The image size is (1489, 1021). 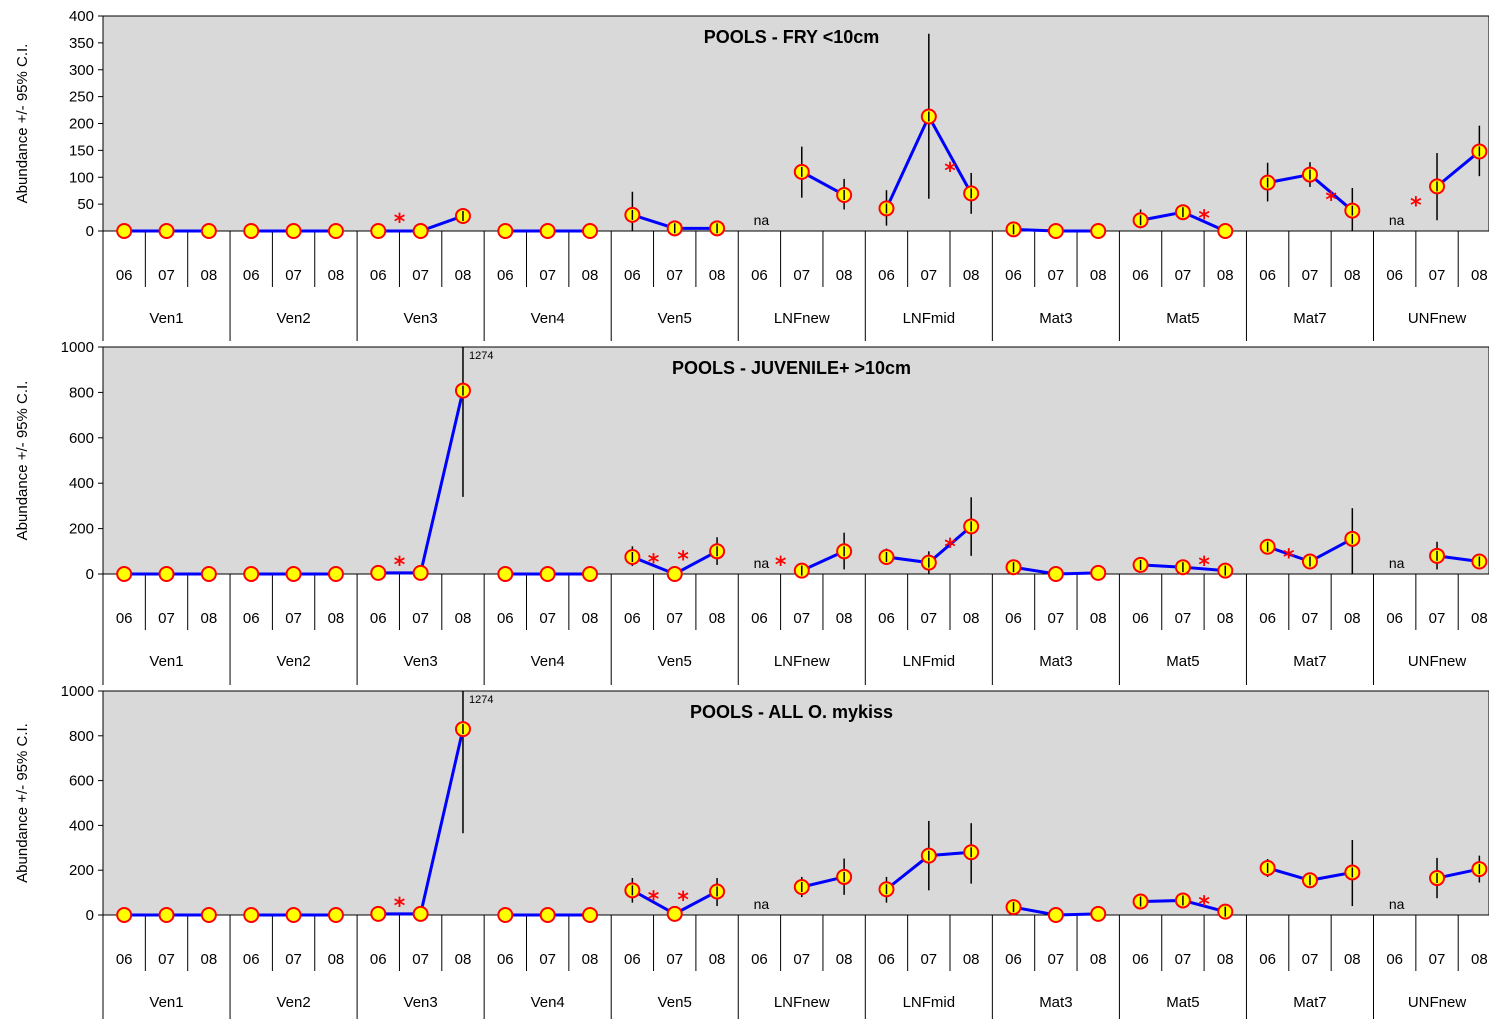 I want to click on offscale-annotation: 1274, so click(x=481, y=700).